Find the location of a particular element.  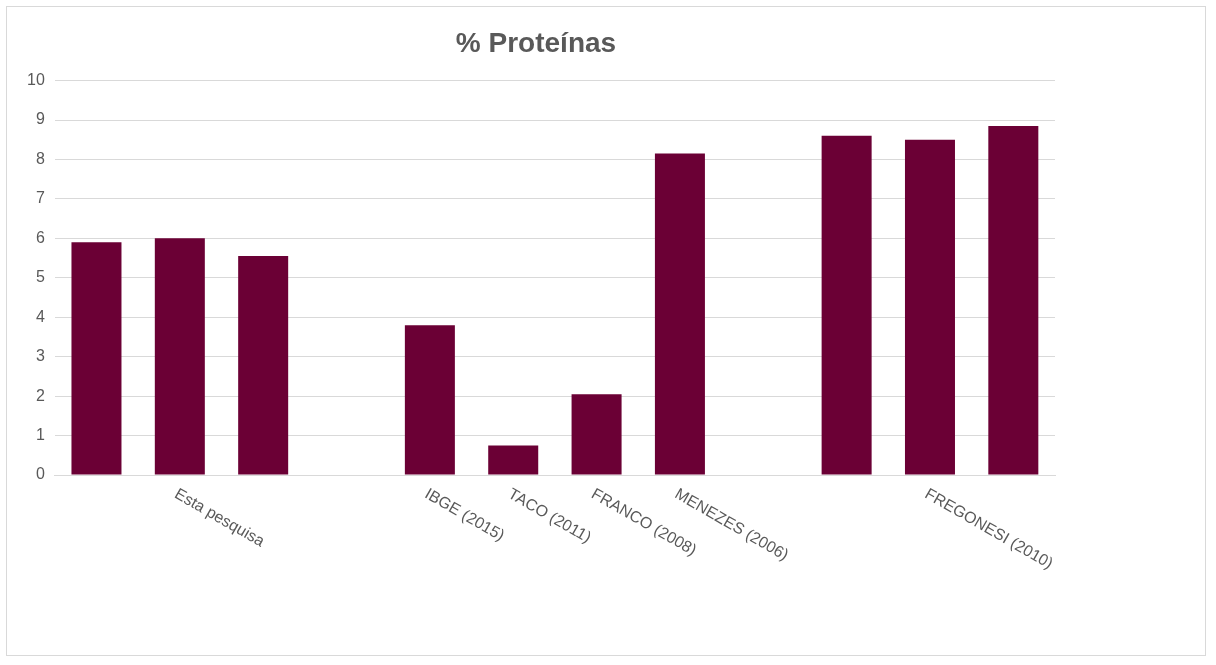

y-tick-label: 3 is located at coordinates (40, 356).